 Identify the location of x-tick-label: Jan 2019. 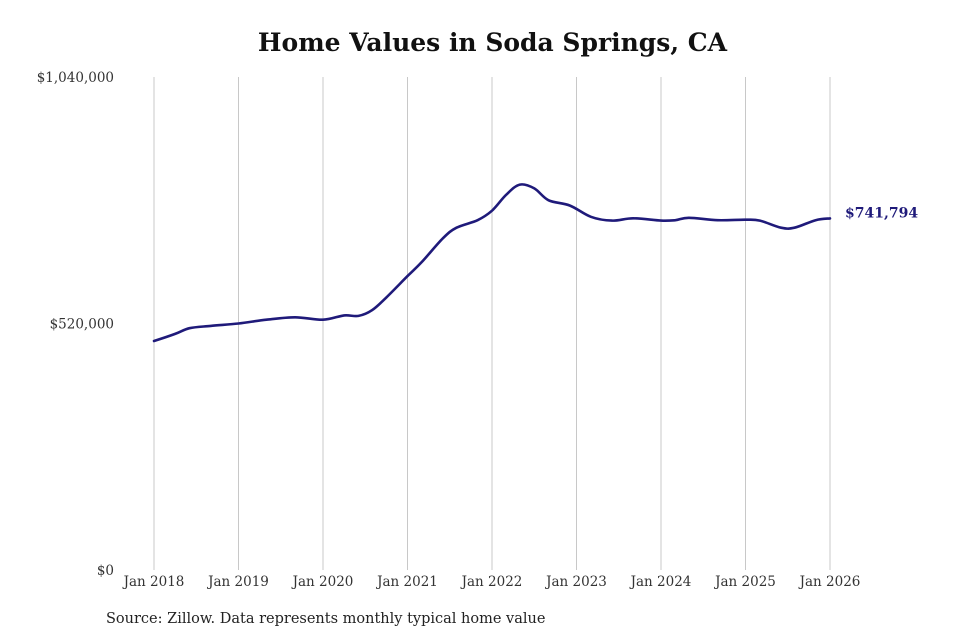
(237, 582).